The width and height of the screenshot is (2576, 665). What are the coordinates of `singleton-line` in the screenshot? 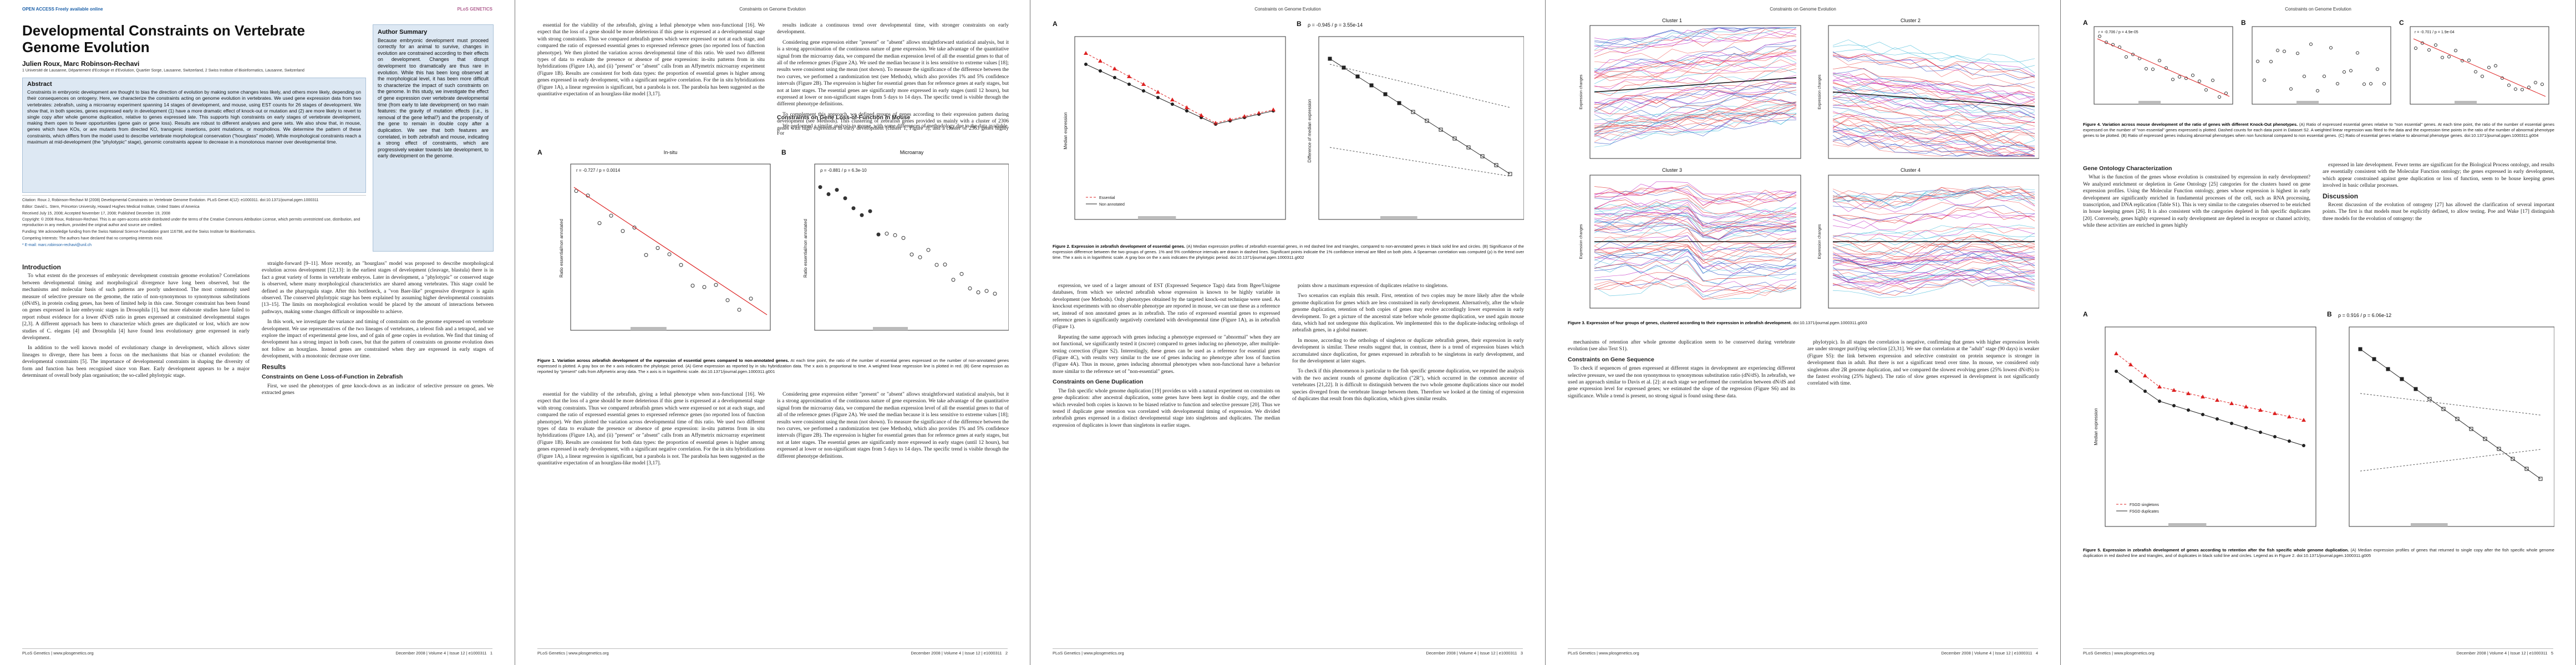 It's located at (2210, 387).